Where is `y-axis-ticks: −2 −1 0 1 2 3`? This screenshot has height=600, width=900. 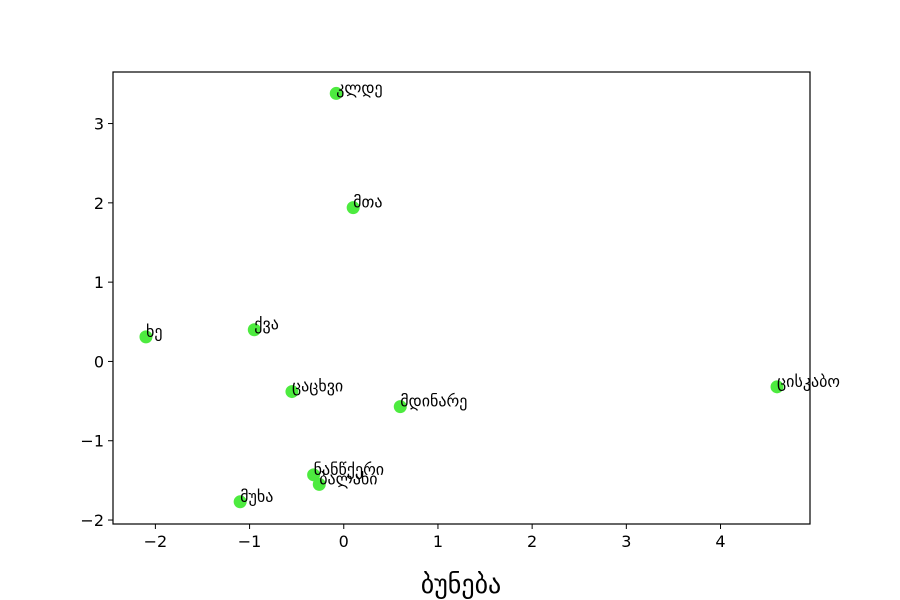 y-axis-ticks: −2 −1 0 1 2 3 is located at coordinates (96, 322).